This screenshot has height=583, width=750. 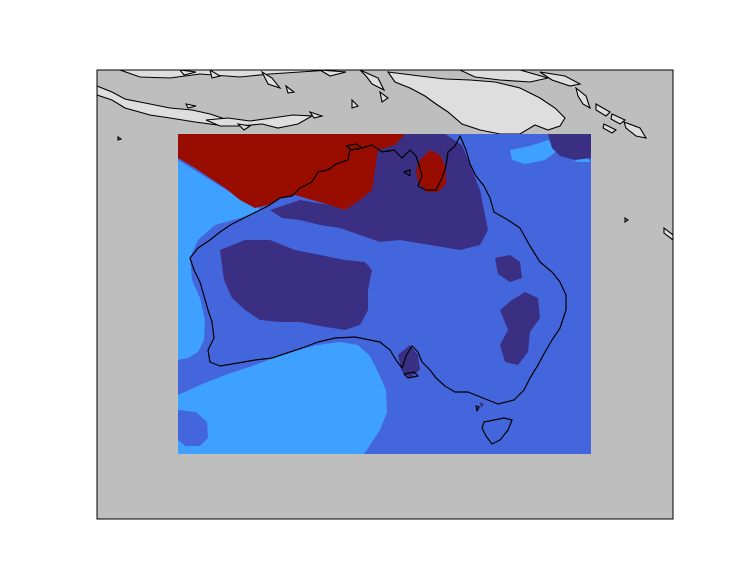 I want to click on melville-island-outline, so click(x=354, y=147).